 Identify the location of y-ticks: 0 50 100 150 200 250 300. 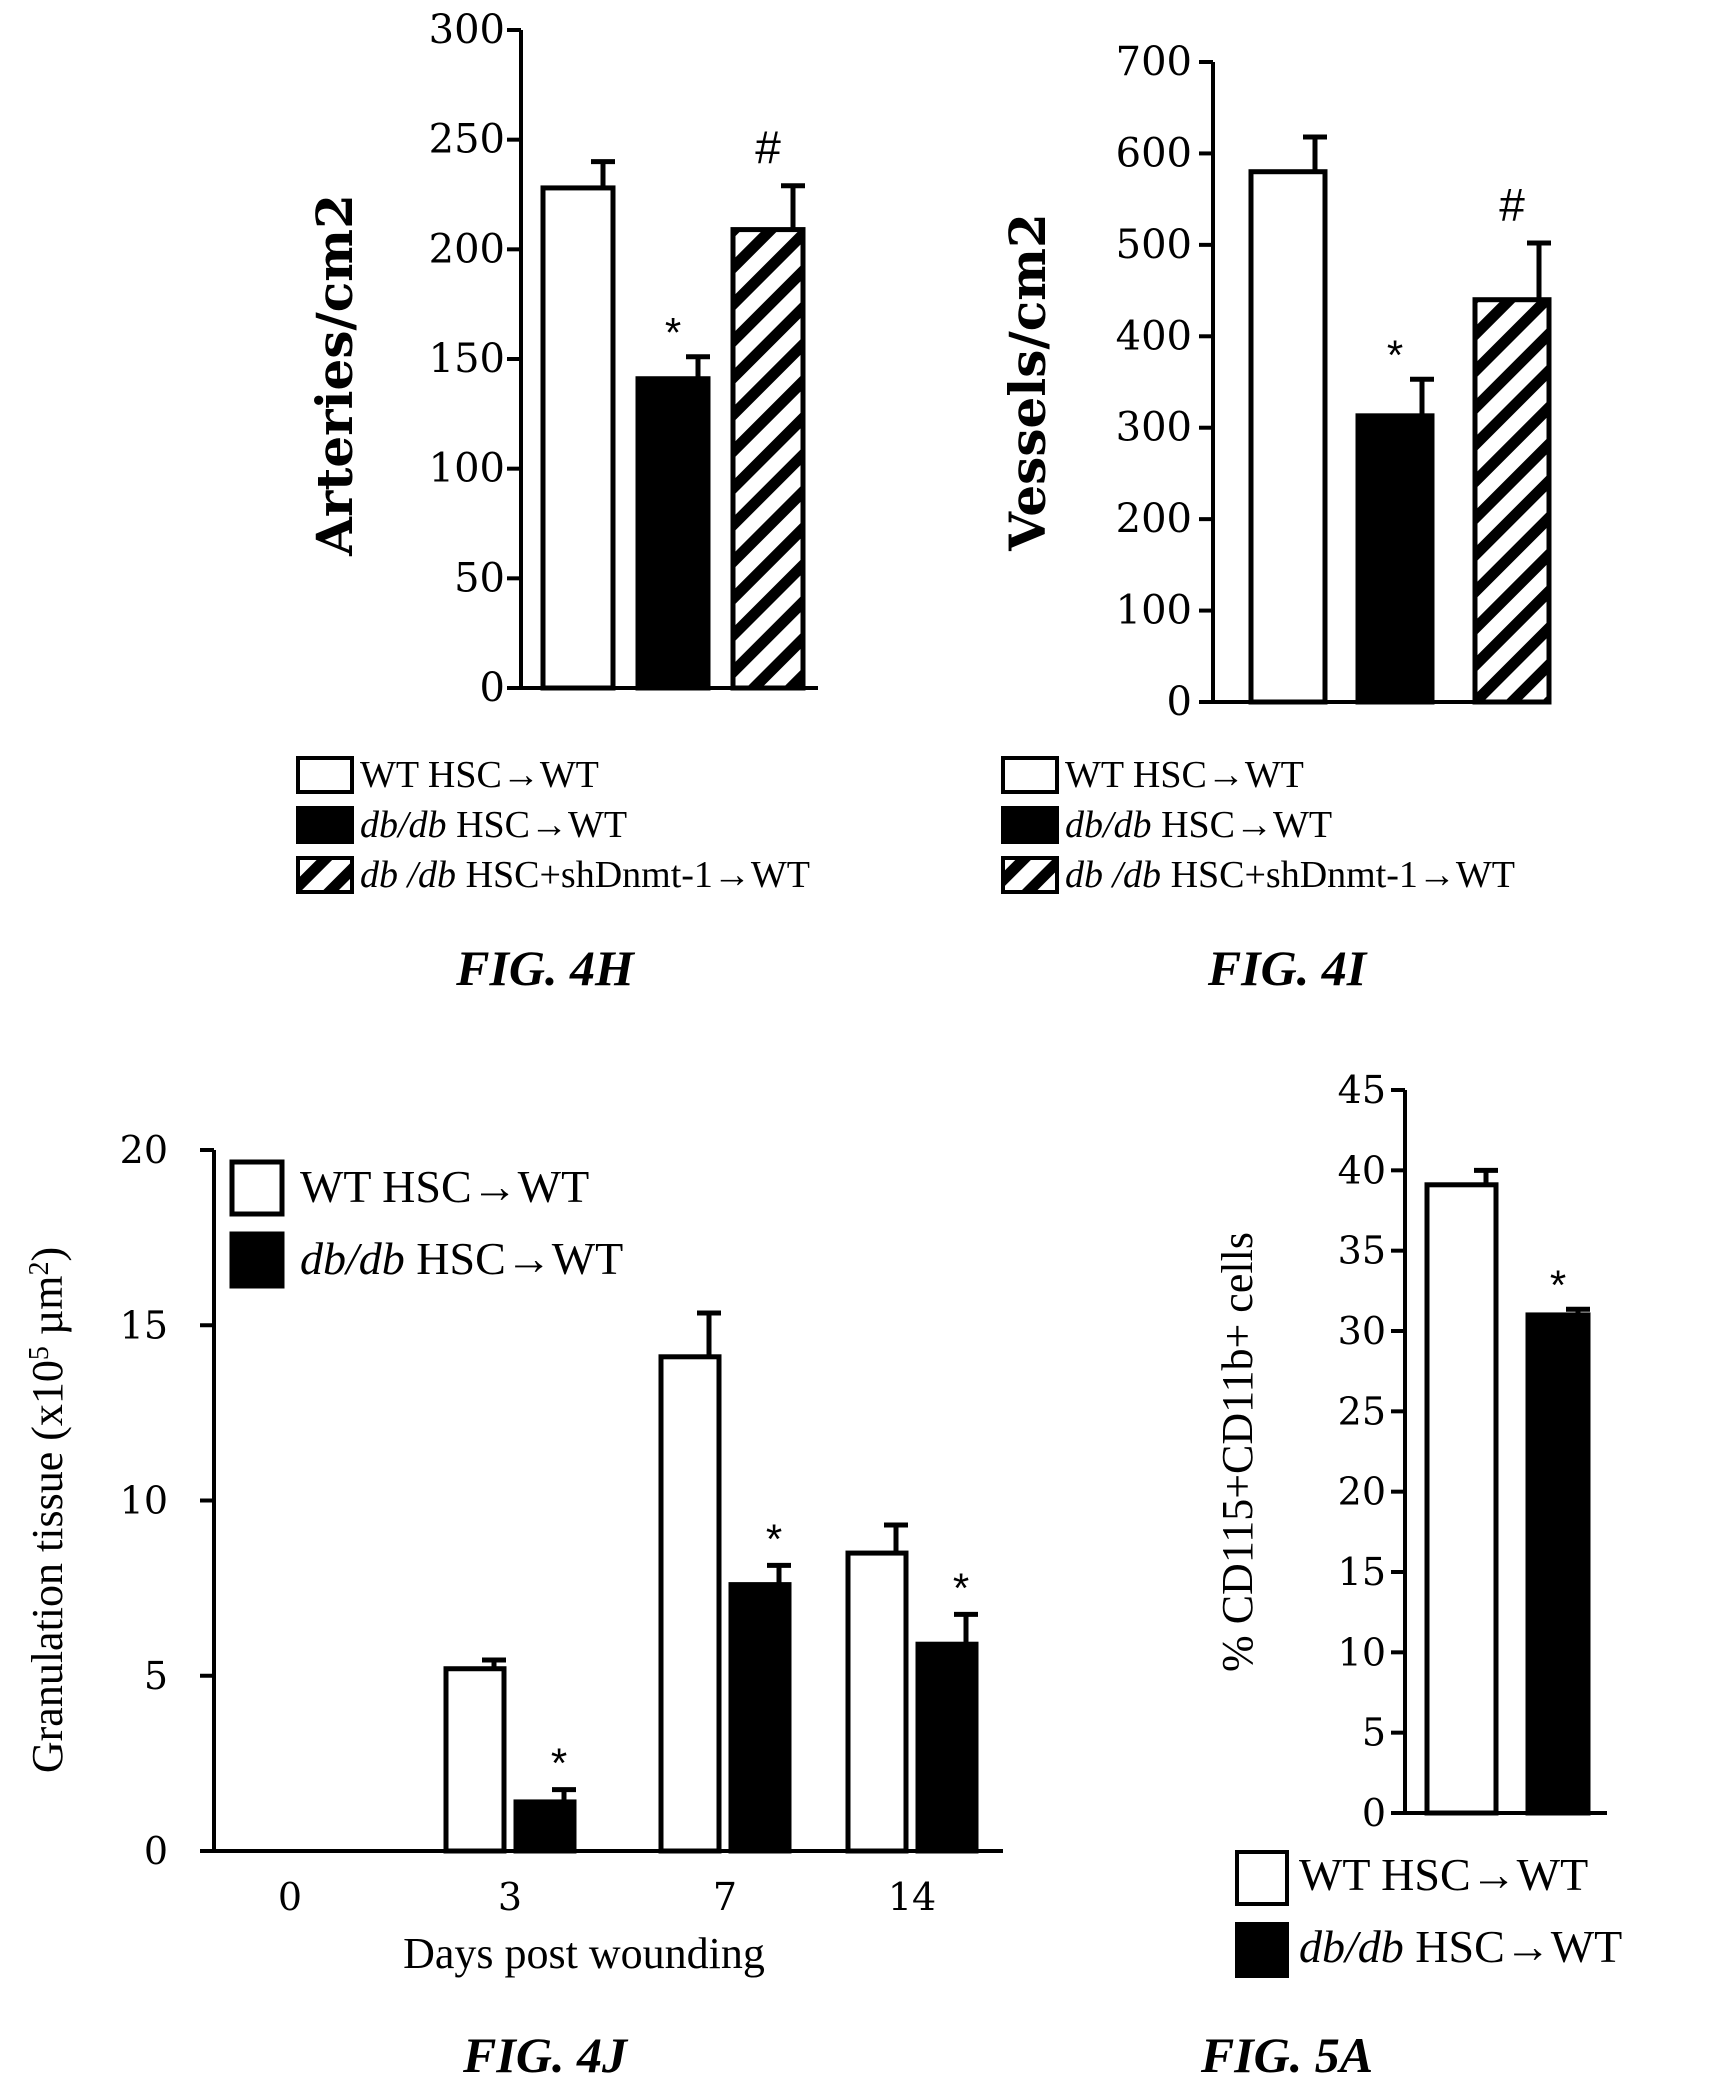
(475, 359).